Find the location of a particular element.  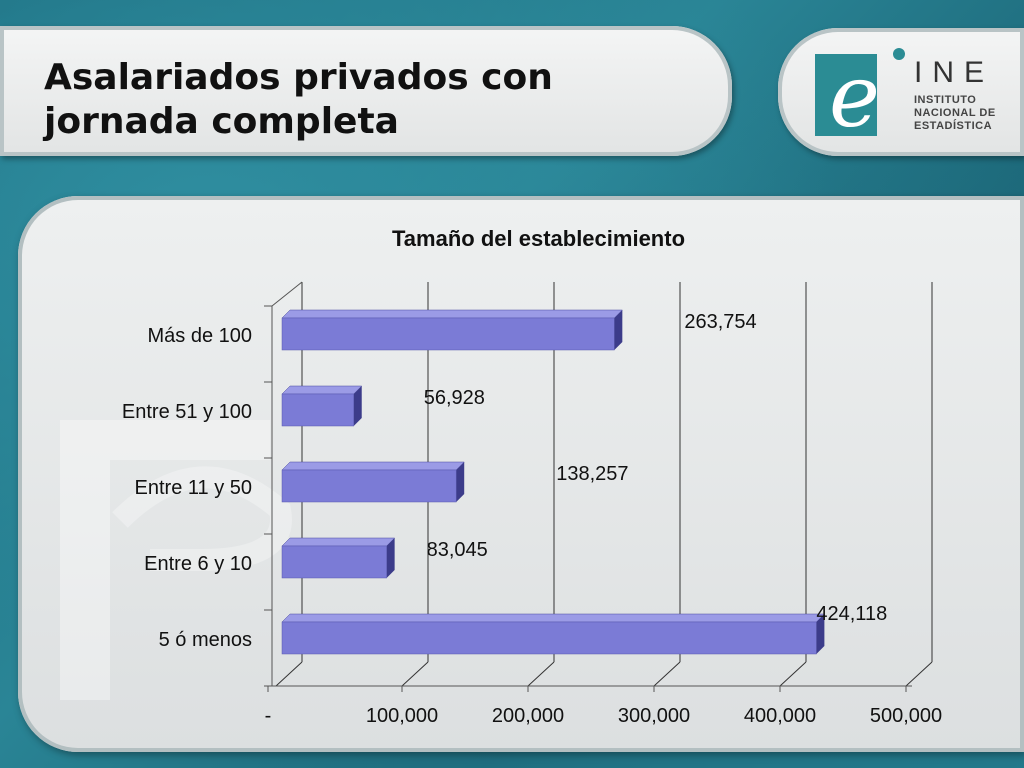

slide-title-line2: jornada completa is located at coordinates (221, 121).